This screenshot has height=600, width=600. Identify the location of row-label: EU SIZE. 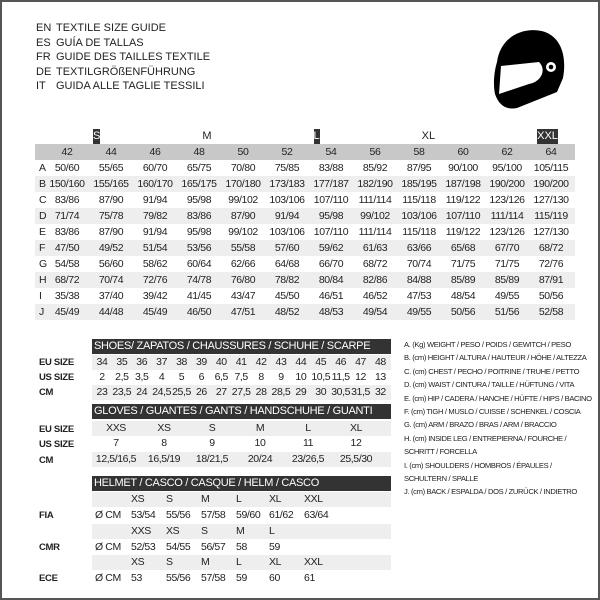
(56, 362).